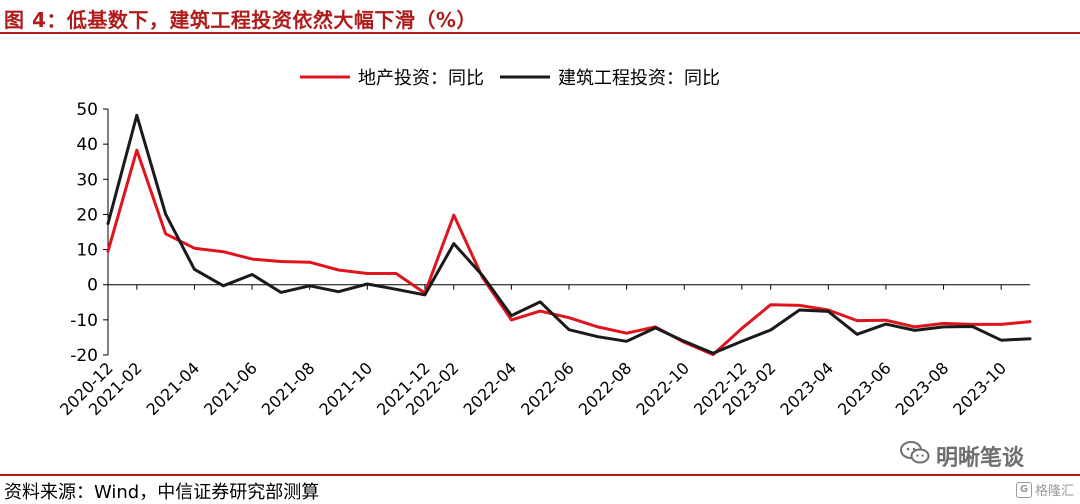  Describe the element at coordinates (547, 388) in the screenshot. I see `x-tick-label: 2022-06` at that location.